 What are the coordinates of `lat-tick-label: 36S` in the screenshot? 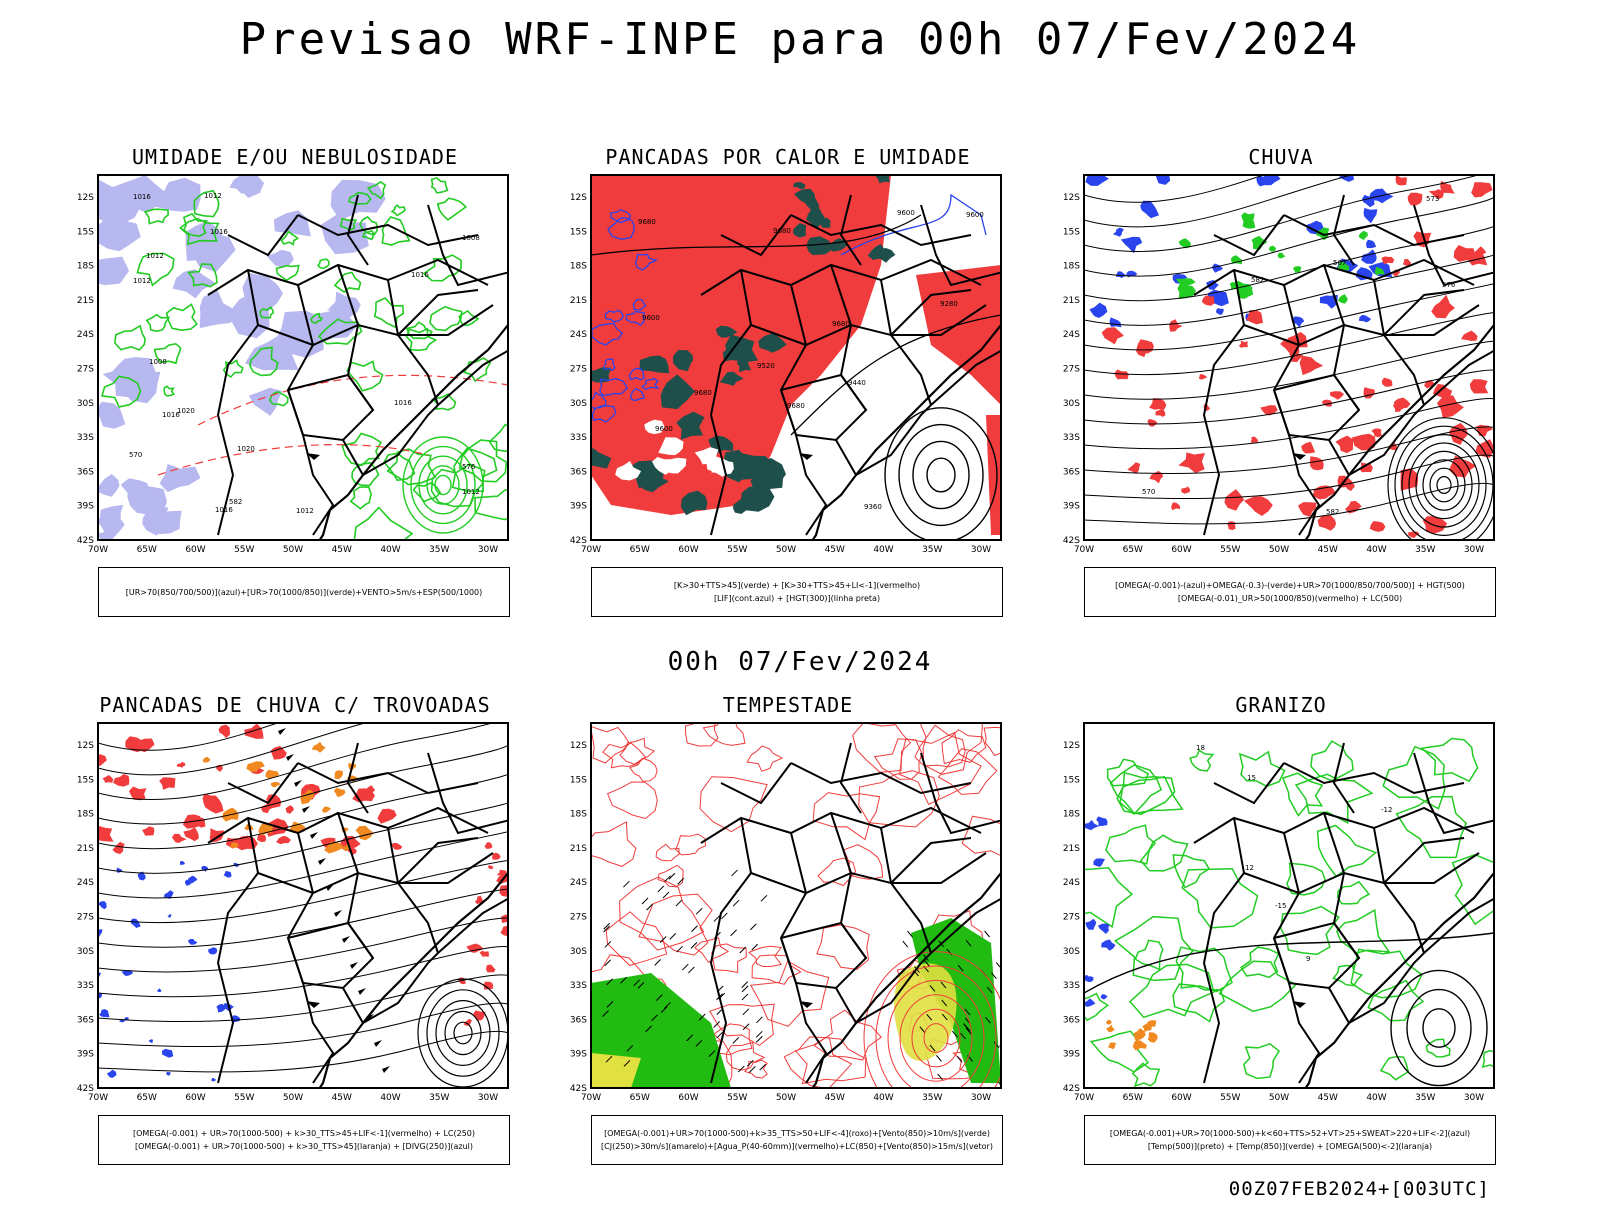 It's located at (85, 472).